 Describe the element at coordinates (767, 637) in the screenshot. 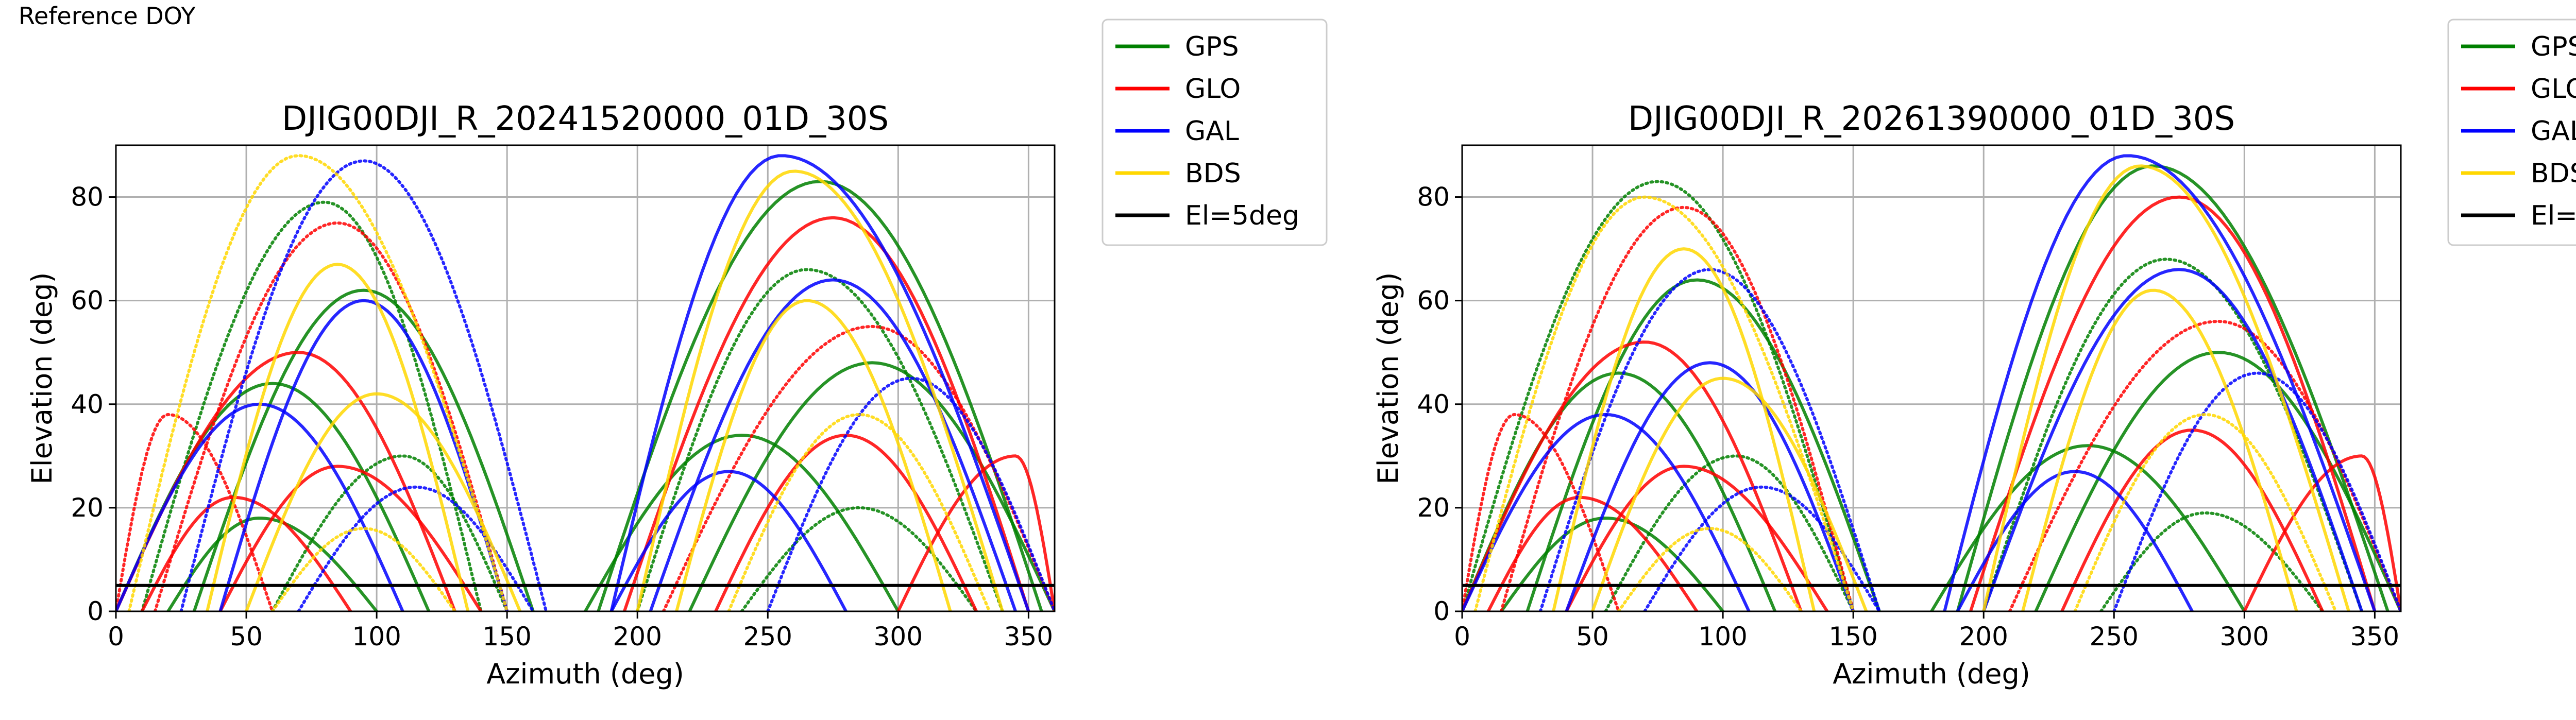

I see `x-tick-label: 250` at that location.